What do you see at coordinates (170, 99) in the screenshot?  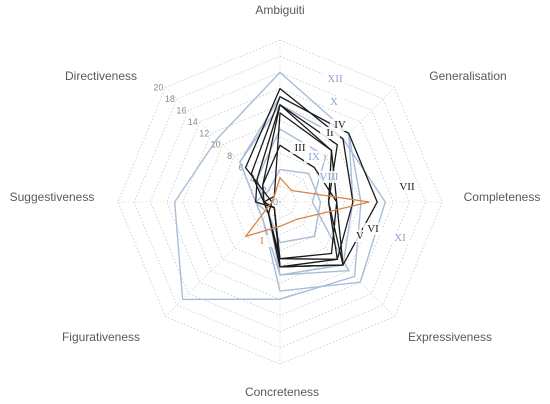 I see `tick-label-18: 18` at bounding box center [170, 99].